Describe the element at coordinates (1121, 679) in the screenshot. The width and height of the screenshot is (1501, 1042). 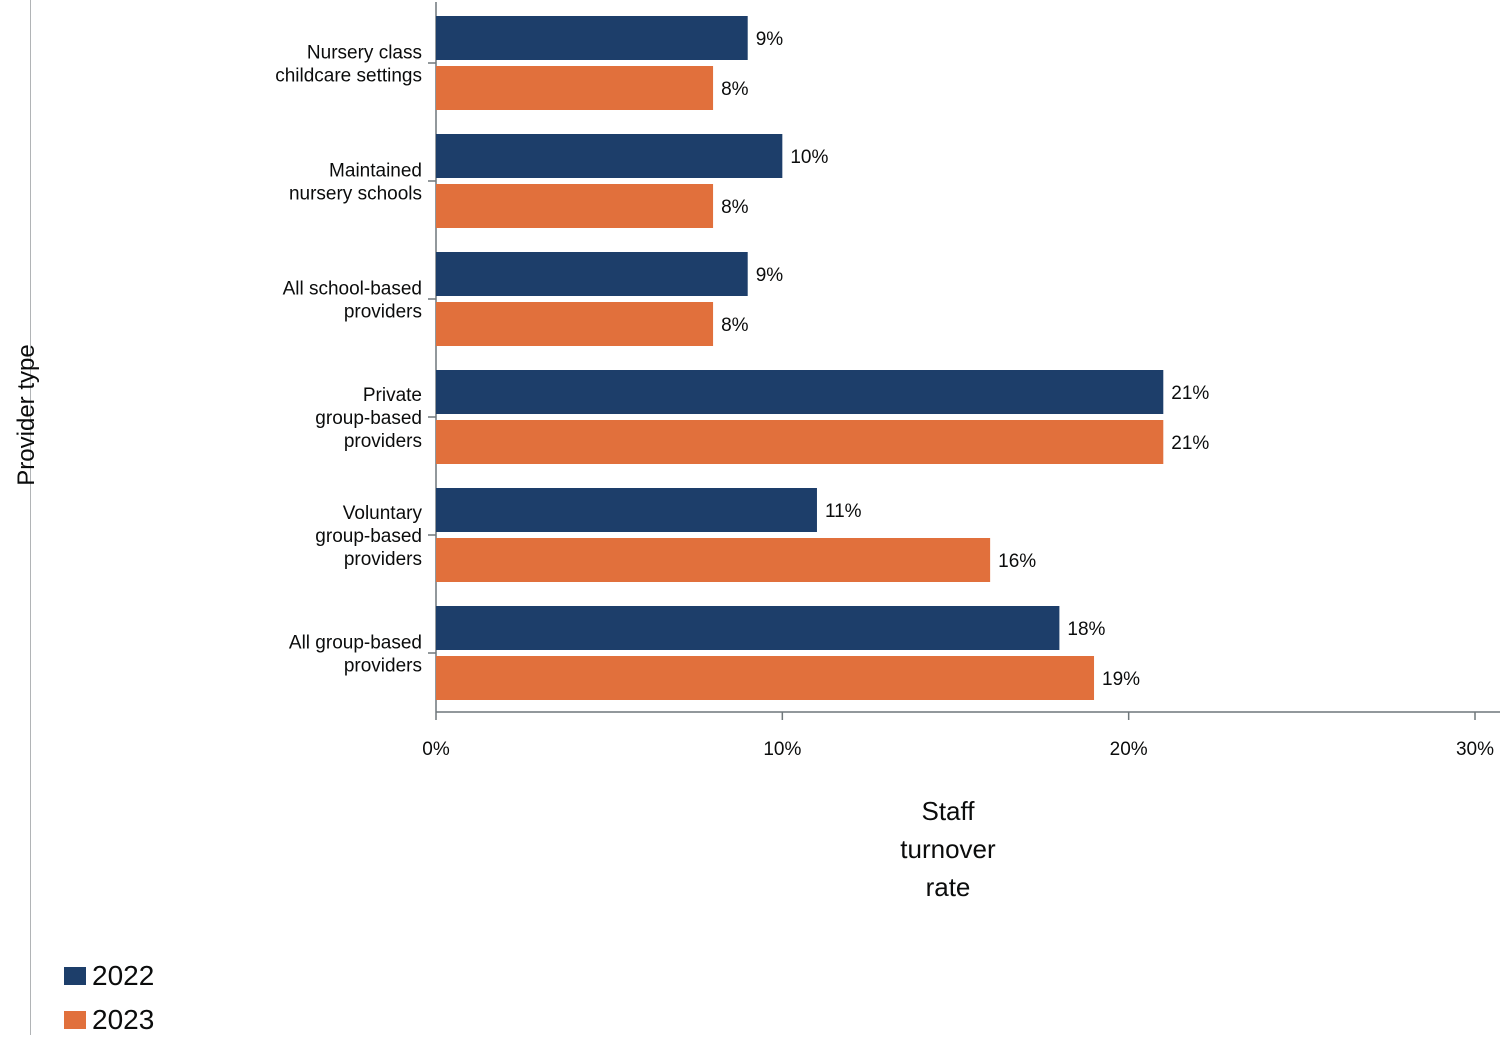
I see `value-label-2023-5: 19%` at that location.